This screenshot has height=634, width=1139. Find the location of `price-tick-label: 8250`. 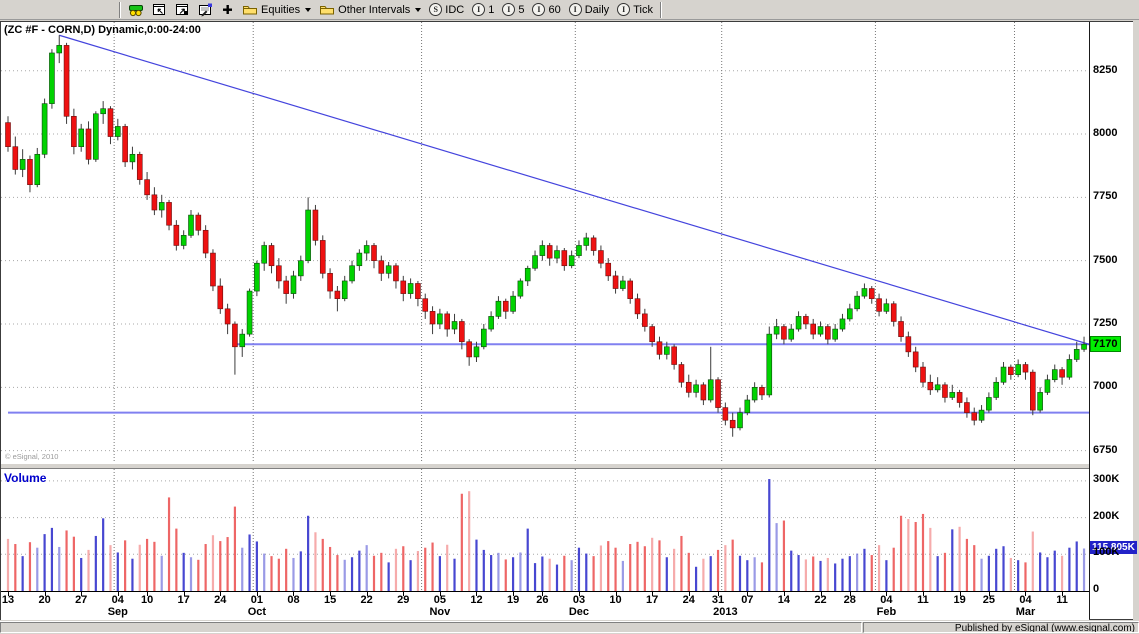

price-tick-label: 8250 is located at coordinates (1105, 69).